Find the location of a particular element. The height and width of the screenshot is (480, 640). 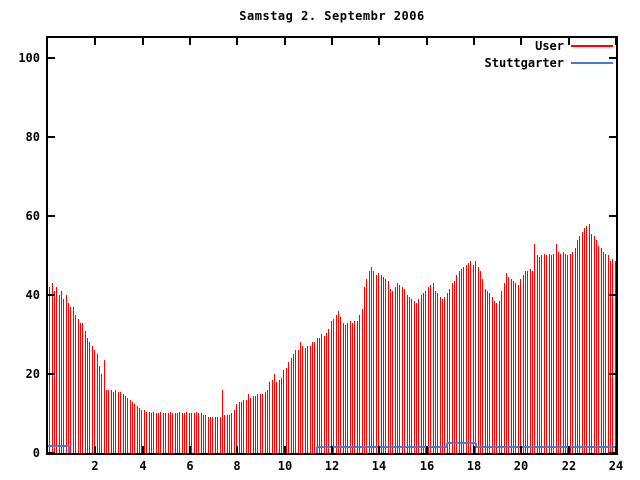

x-tick-label: 18 is located at coordinates (474, 466).